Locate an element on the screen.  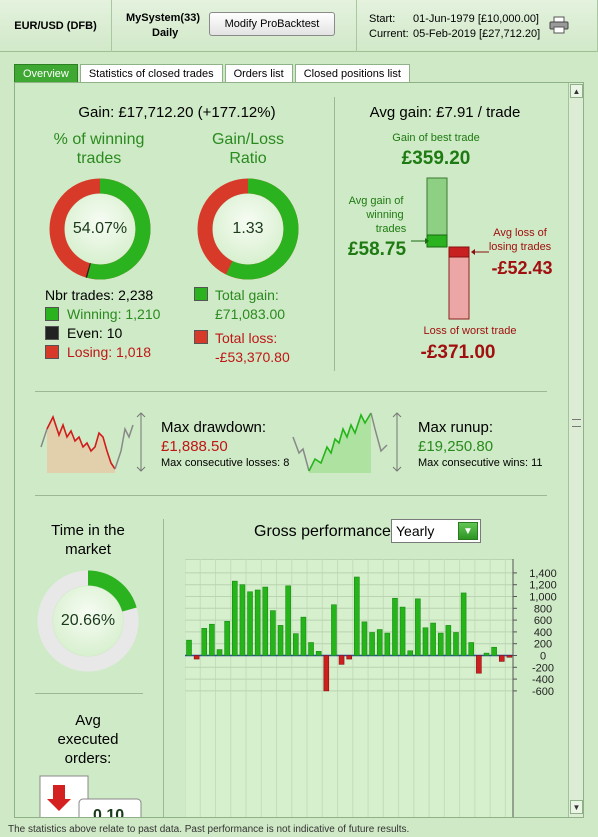
avg-gain-value: £58.75 is located at coordinates (377, 249).